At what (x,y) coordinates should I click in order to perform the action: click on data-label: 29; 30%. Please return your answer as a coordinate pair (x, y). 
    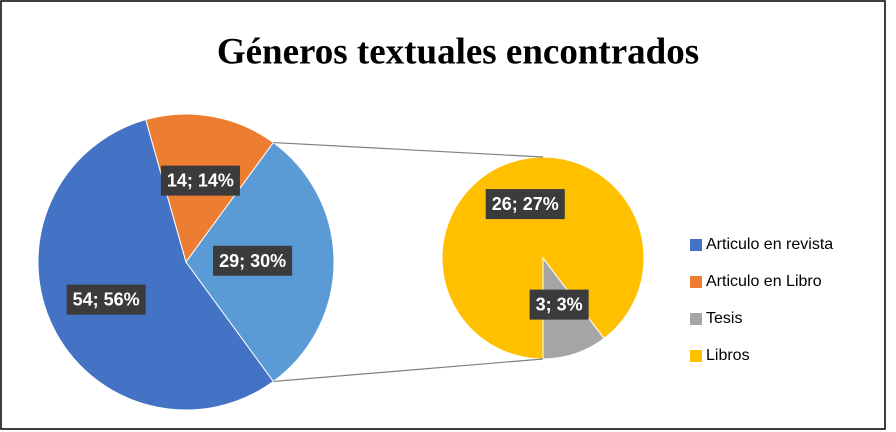
    Looking at the image, I should click on (253, 260).